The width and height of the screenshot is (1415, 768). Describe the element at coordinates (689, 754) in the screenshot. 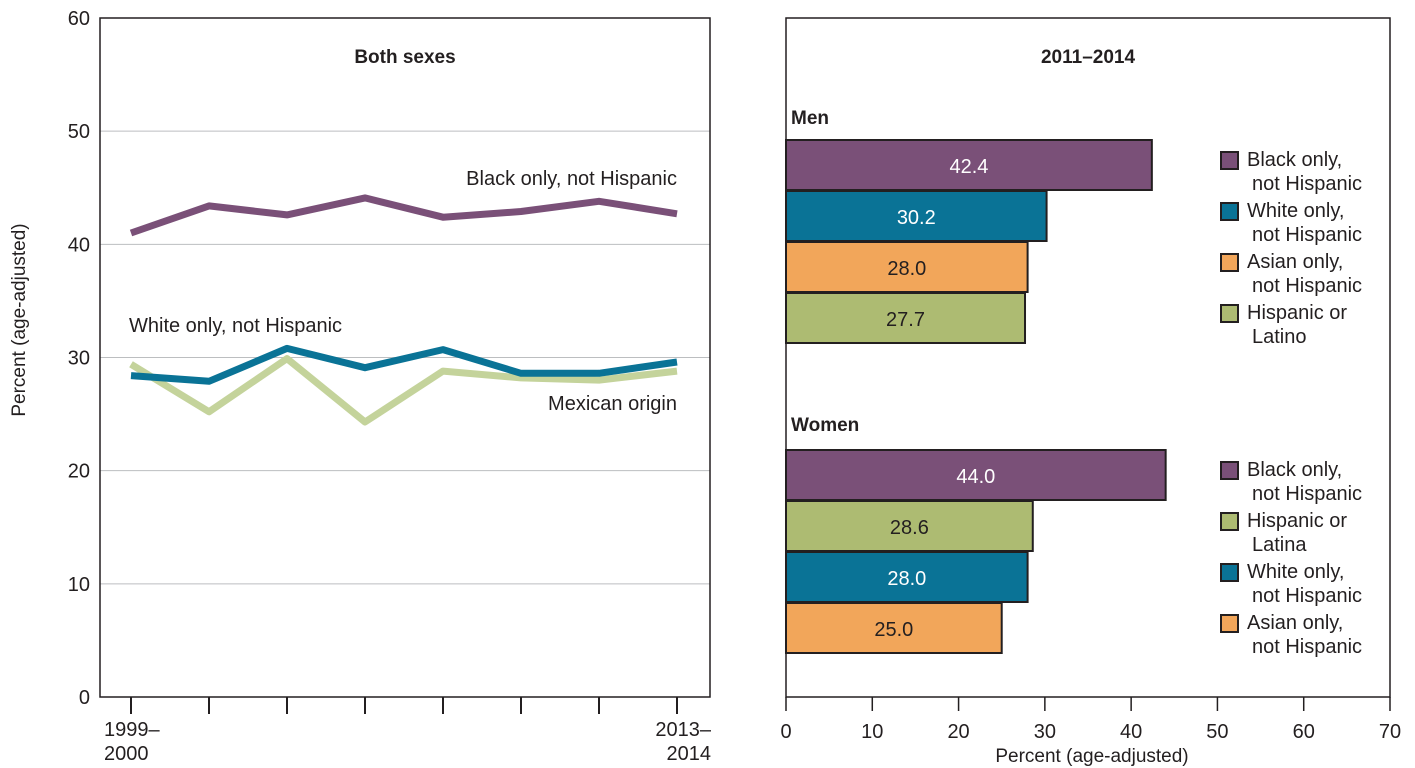

I see `x-tick-label: 2014` at that location.